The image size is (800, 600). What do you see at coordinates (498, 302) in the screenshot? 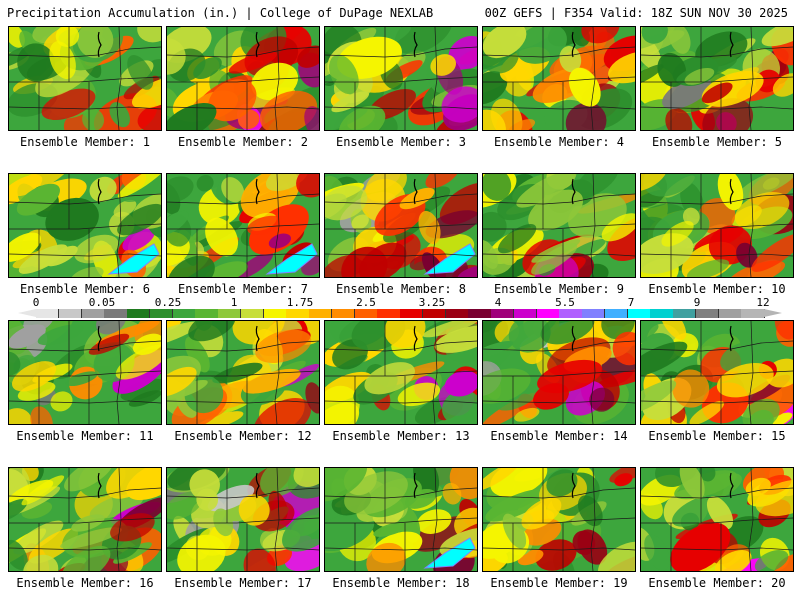
I see `colorbar-tick: 4` at bounding box center [498, 302].